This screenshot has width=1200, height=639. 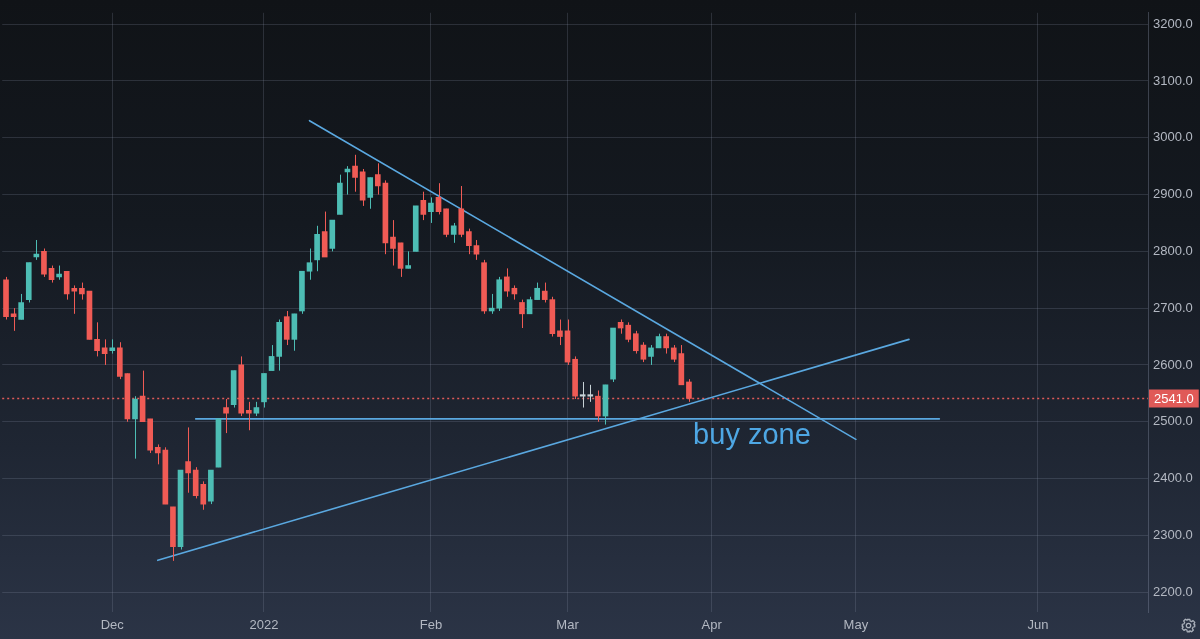 I want to click on x-tick-label: Mar, so click(x=568, y=625).